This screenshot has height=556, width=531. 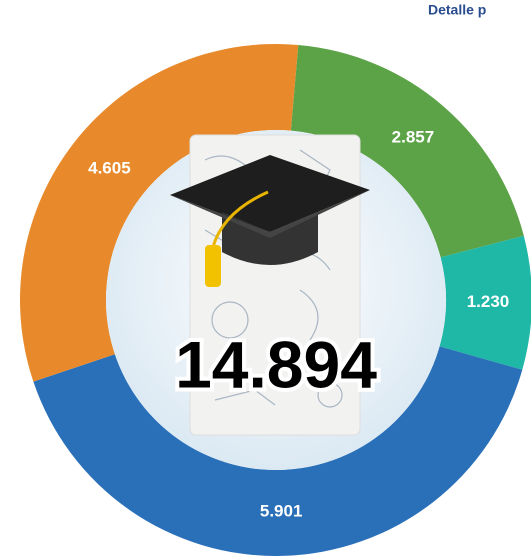 What do you see at coordinates (413, 137) in the screenshot?
I see `value-label: 2.857` at bounding box center [413, 137].